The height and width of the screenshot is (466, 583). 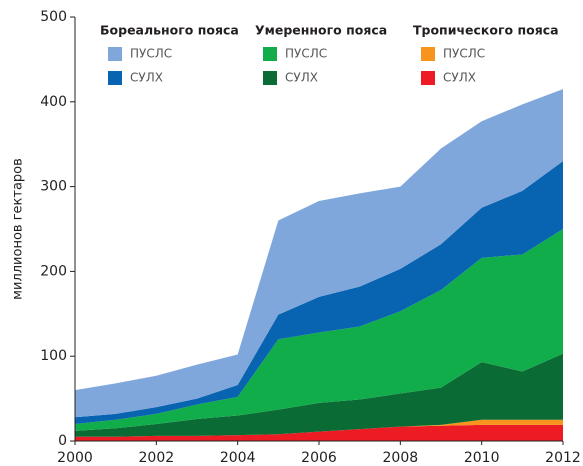 What do you see at coordinates (486, 30) in the screenshot?
I see `legend-group-title: Тропического пояса` at bounding box center [486, 30].